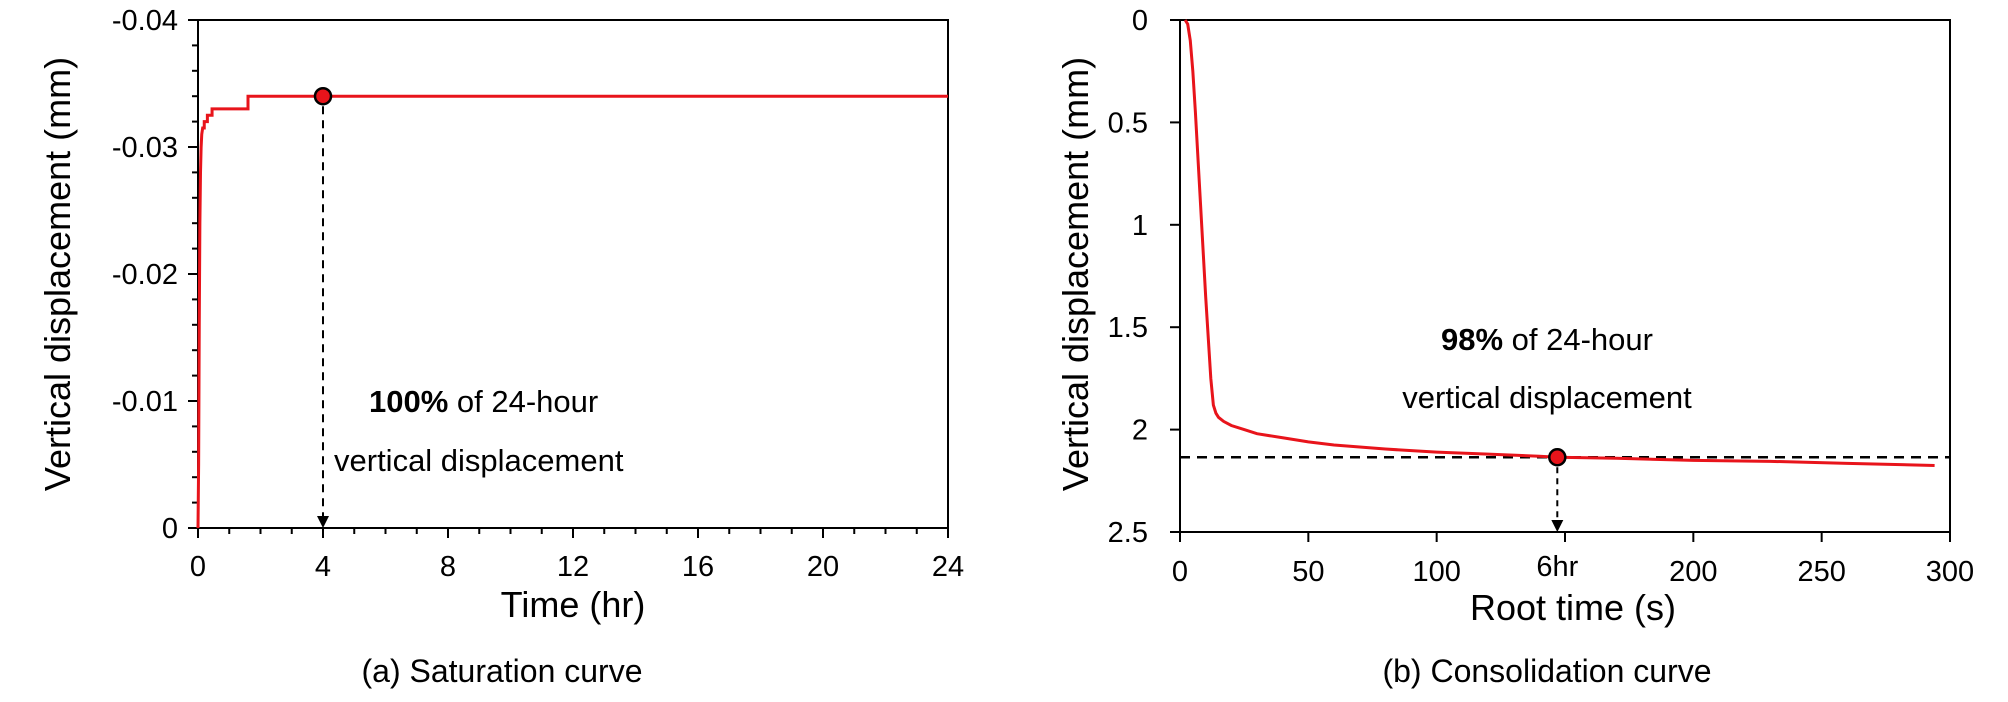 This screenshot has width=2008, height=702. What do you see at coordinates (948, 567) in the screenshot?
I see `x-tick-label: 24` at bounding box center [948, 567].